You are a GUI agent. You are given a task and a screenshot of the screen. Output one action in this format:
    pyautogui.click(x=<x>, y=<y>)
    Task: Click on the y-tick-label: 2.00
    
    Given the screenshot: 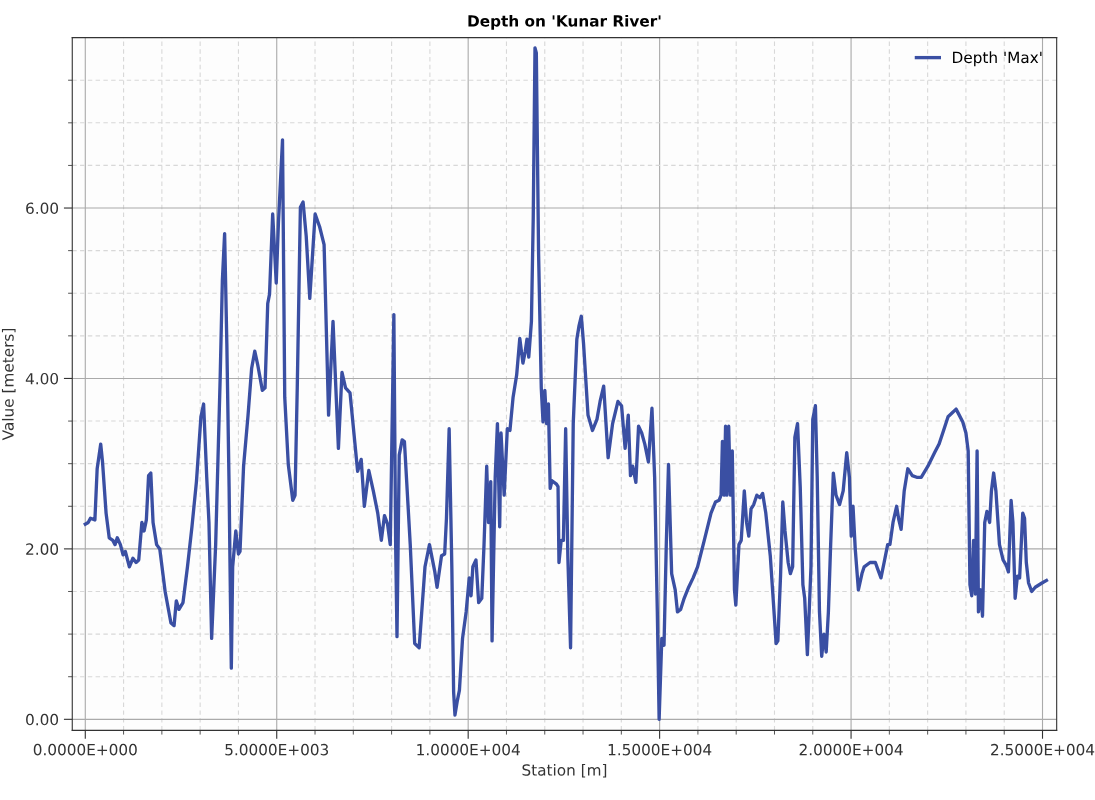 What is the action you would take?
    pyautogui.click(x=42, y=549)
    